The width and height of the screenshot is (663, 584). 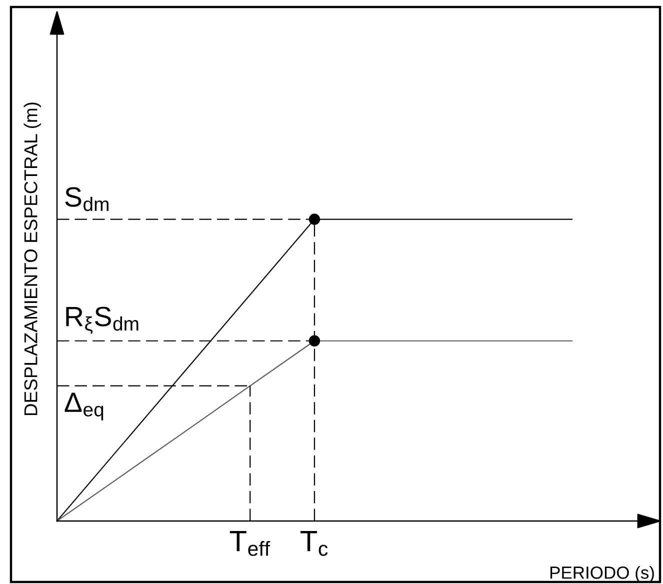 I want to click on annotation: R$_{ξ}$S$_{dm}$, so click(x=102, y=320).